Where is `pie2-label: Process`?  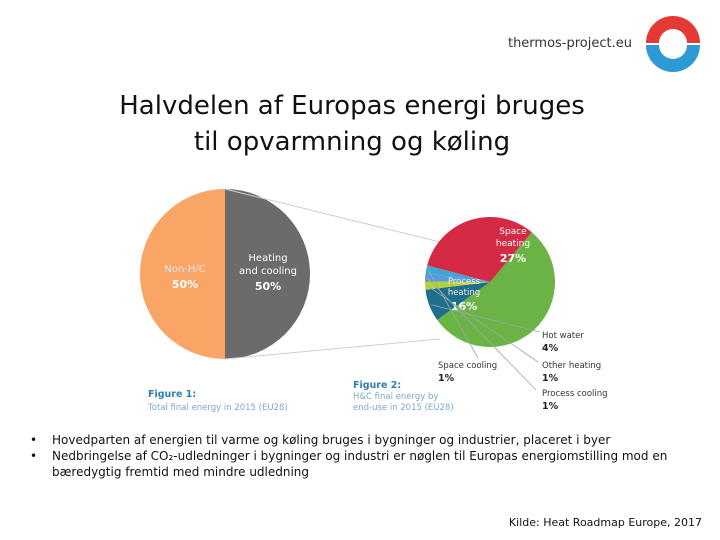
pie2-label: Process is located at coordinates (464, 282).